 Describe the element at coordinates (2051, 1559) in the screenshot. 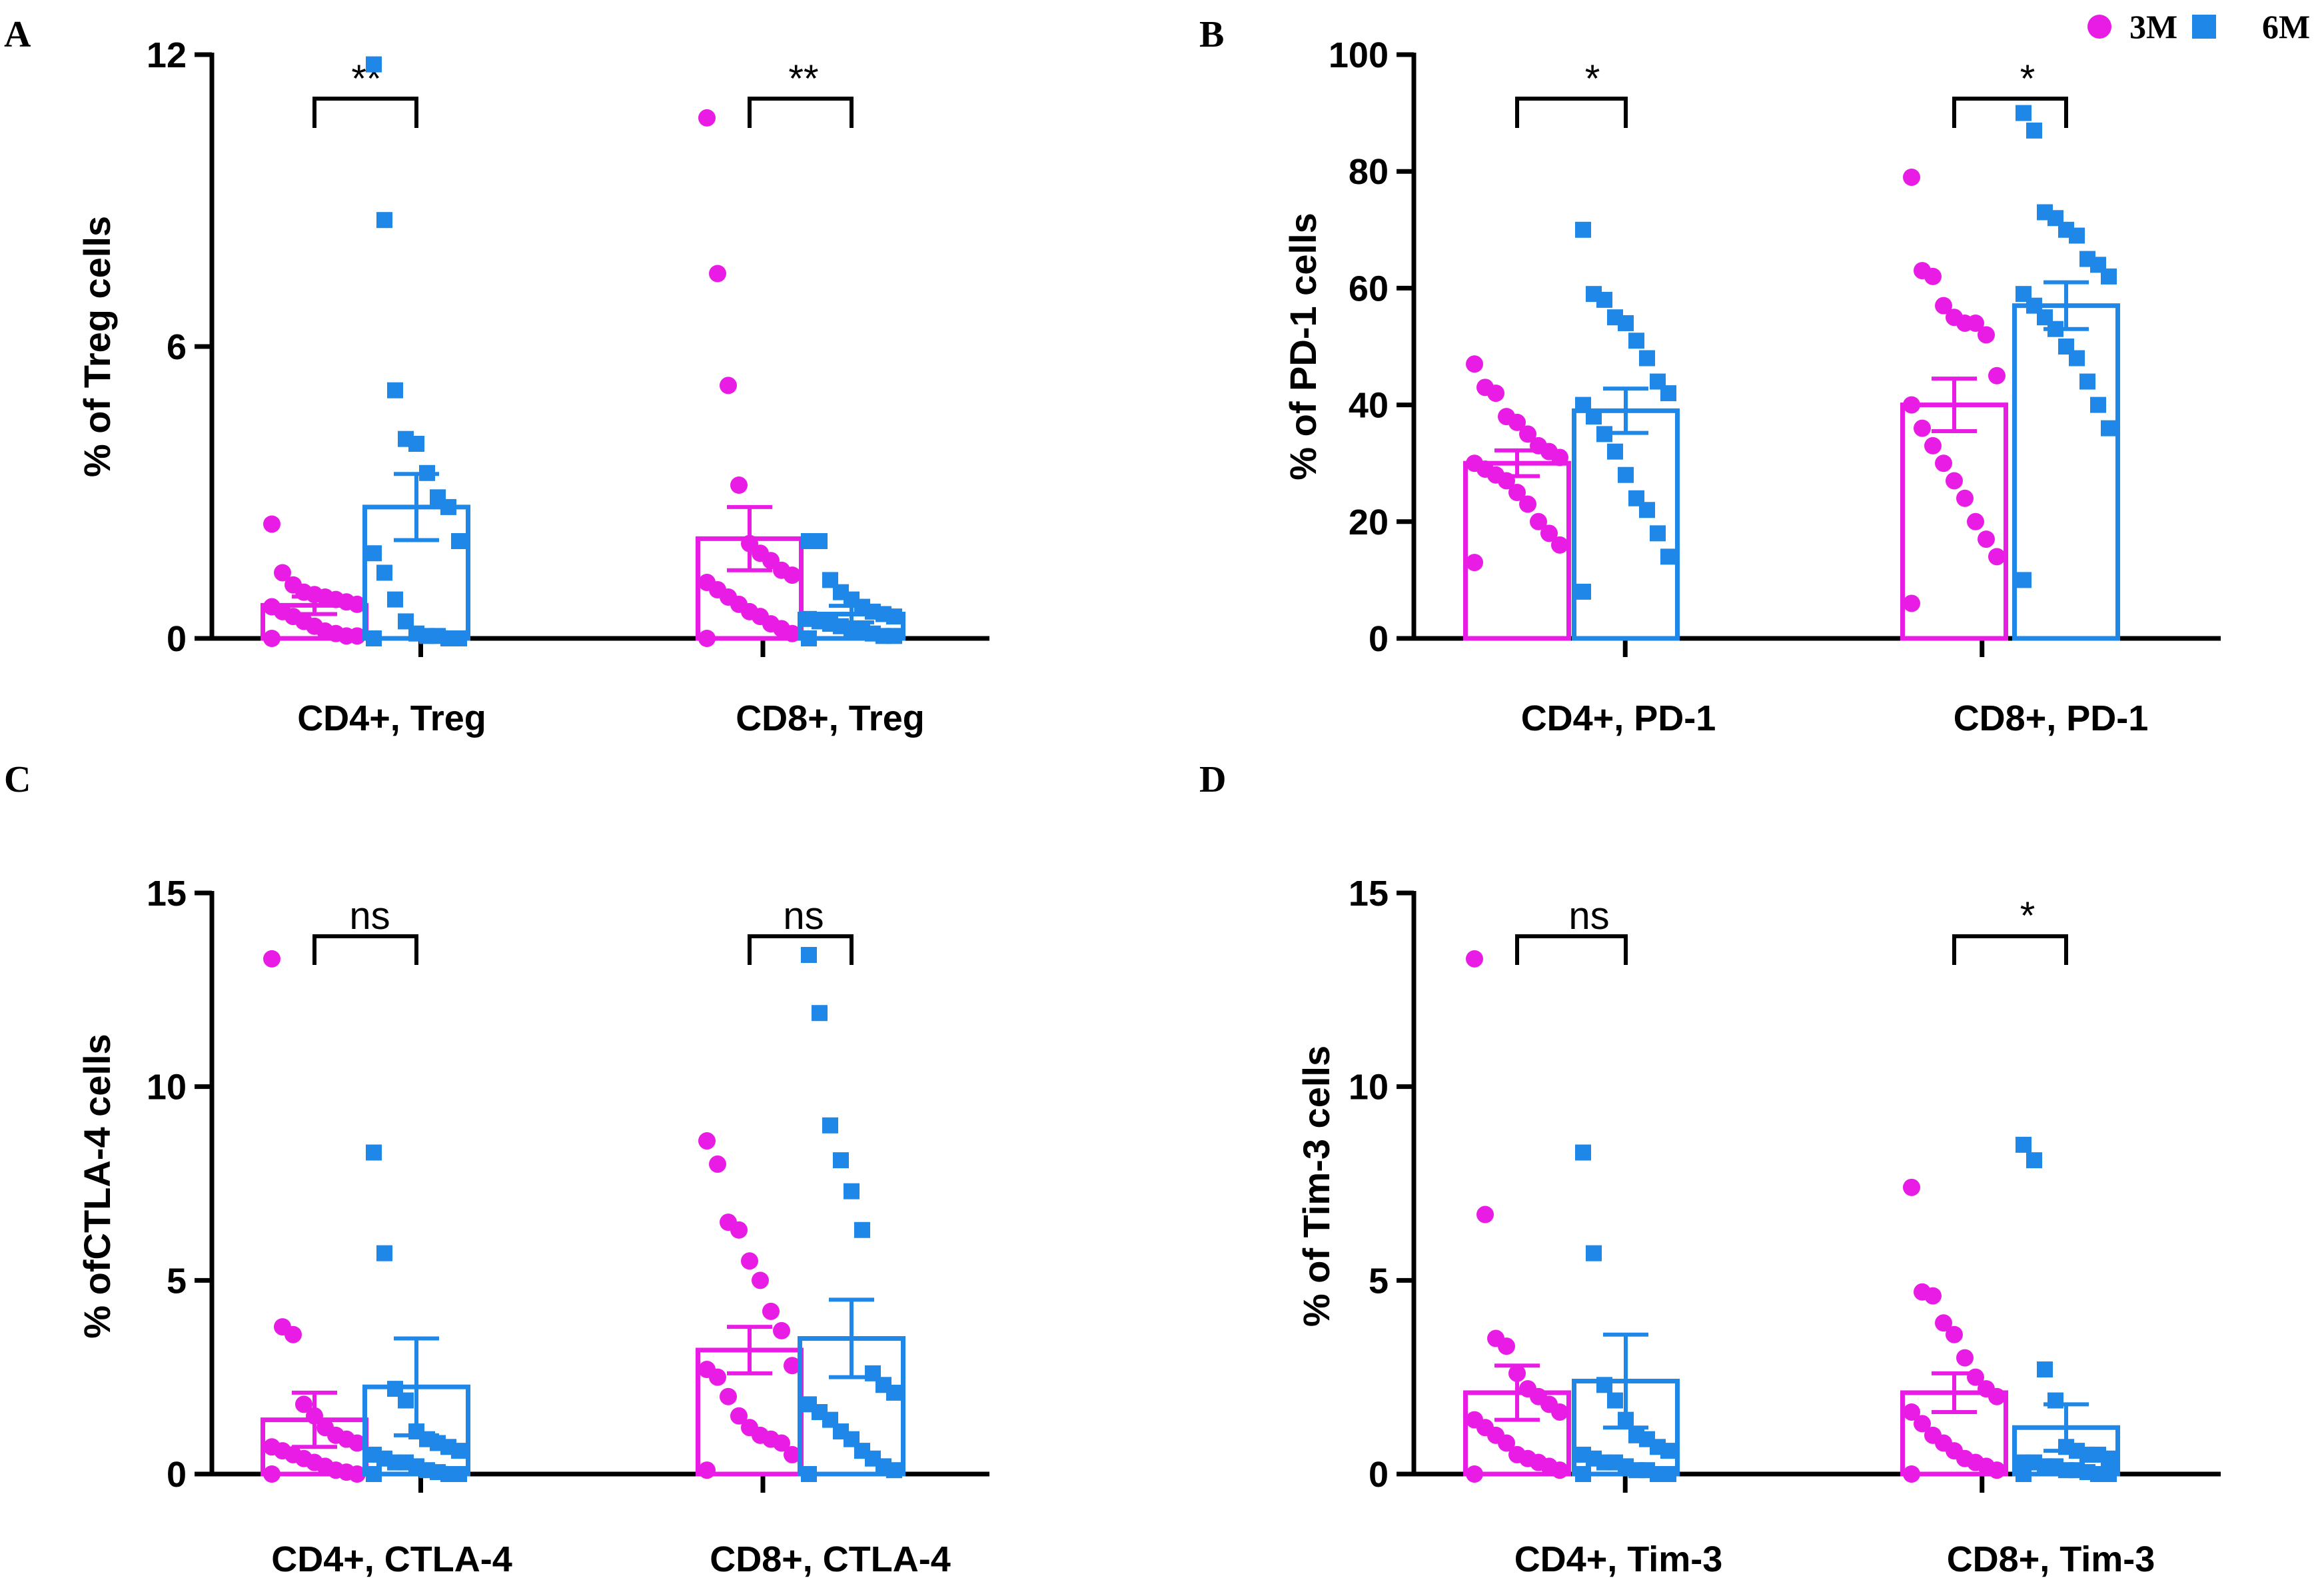

I see `panel-d-category-label-2: CD8+, Tim-3` at that location.